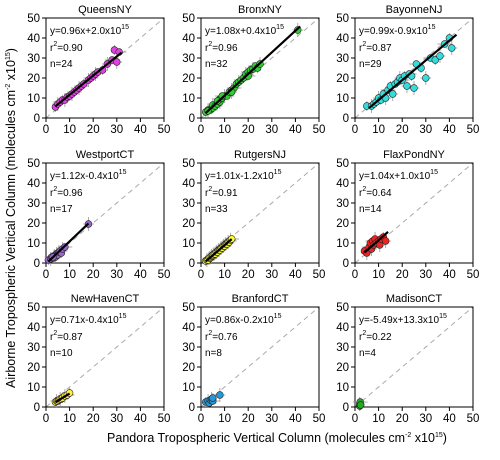  I want to click on panel-title: WestportCT, so click(105, 155).